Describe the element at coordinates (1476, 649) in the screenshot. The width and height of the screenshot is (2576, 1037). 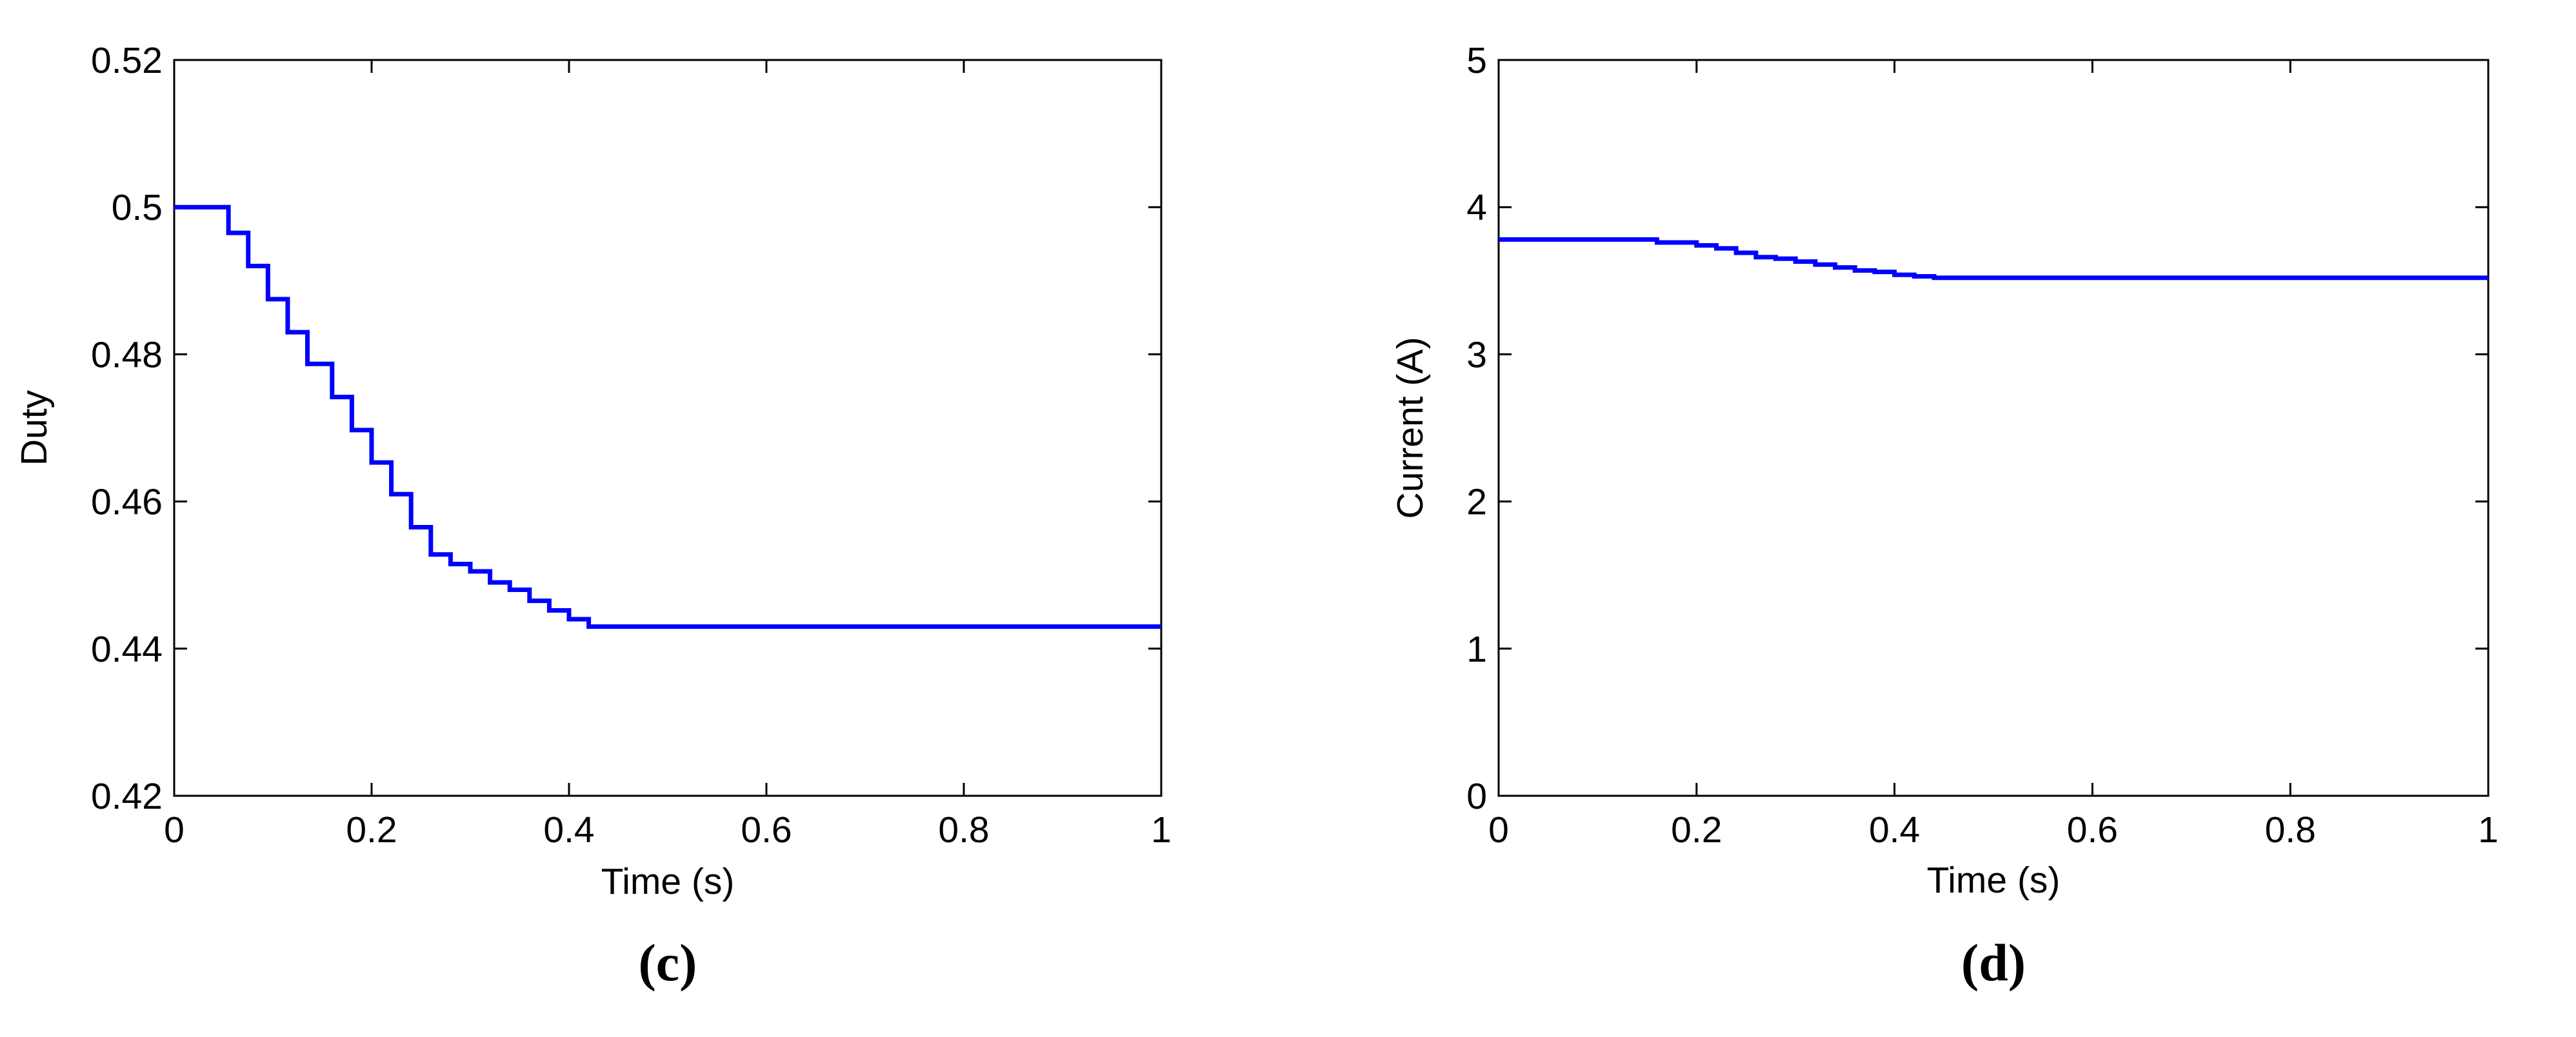
I see `chart-d-y-tick-label: 1` at that location.